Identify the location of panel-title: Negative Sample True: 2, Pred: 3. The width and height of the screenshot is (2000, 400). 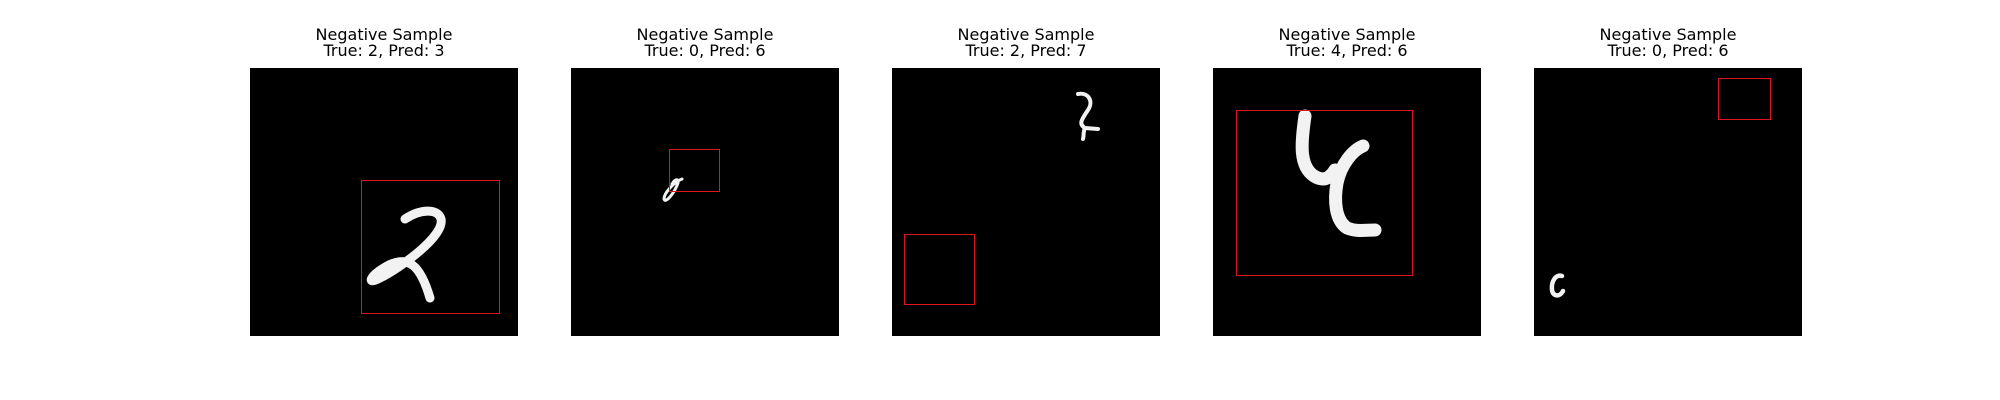
(384, 43).